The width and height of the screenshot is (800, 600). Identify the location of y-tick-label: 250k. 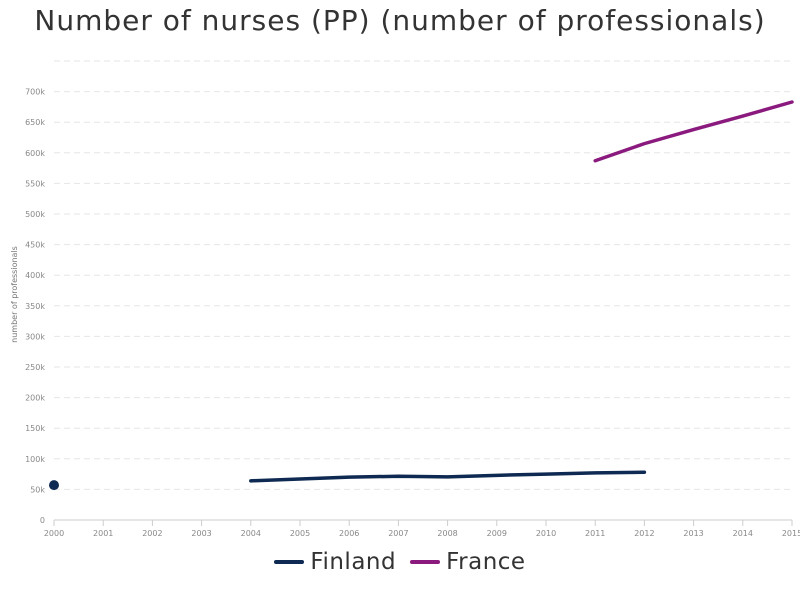
(35, 367).